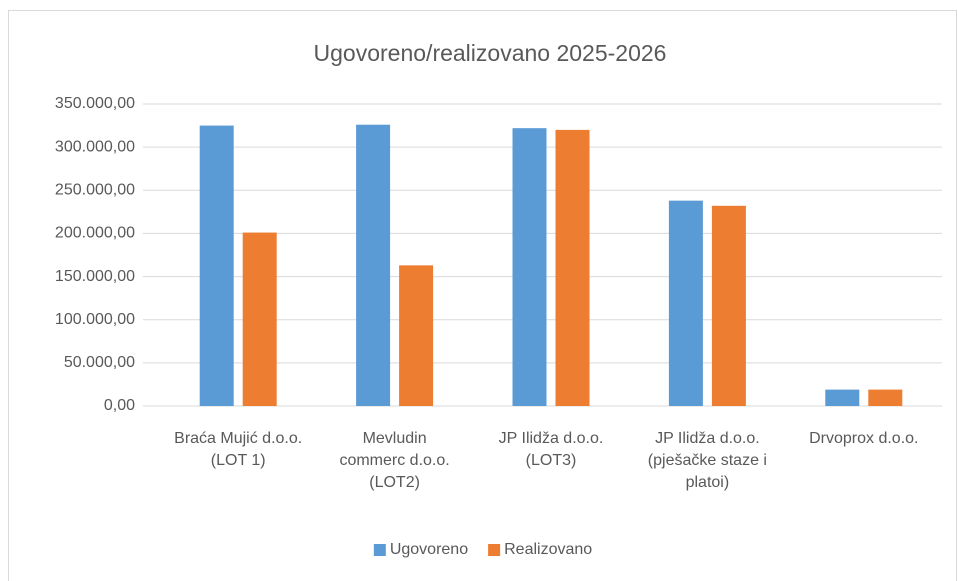 The width and height of the screenshot is (958, 581). Describe the element at coordinates (119, 405) in the screenshot. I see `y-tick-label: 0,00` at that location.